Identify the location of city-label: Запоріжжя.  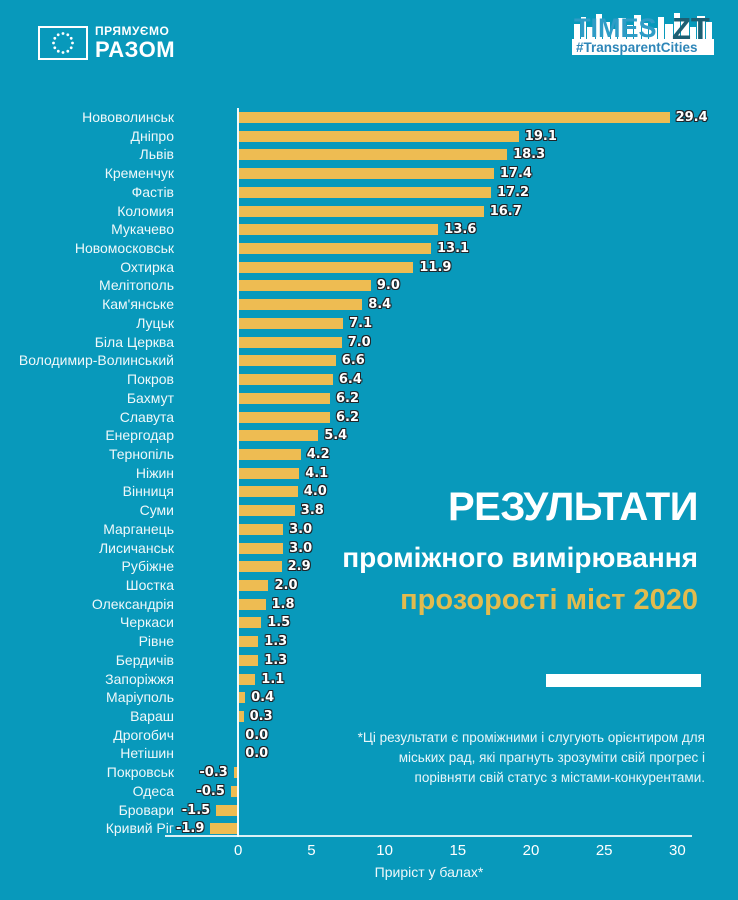
(139, 678).